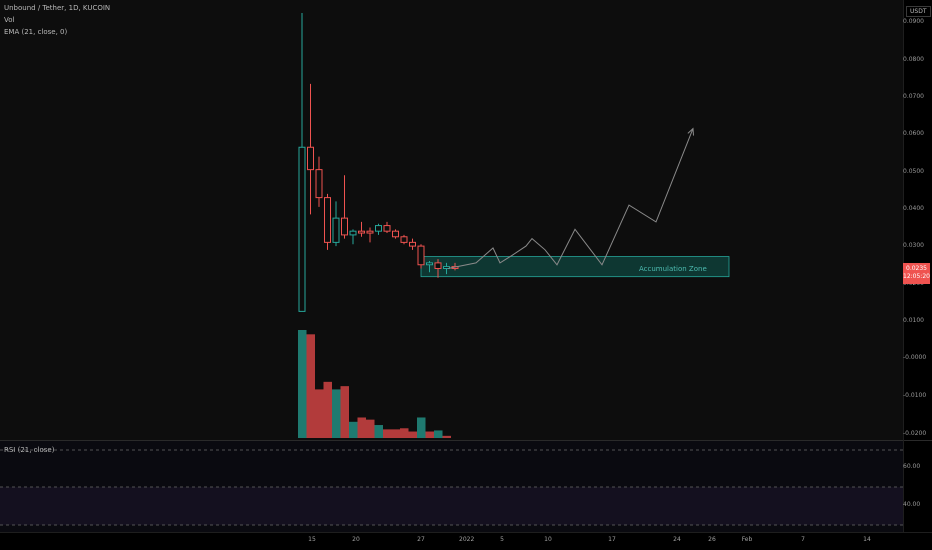  Describe the element at coordinates (677, 539) in the screenshot. I see `time-tick-label: 24` at that location.